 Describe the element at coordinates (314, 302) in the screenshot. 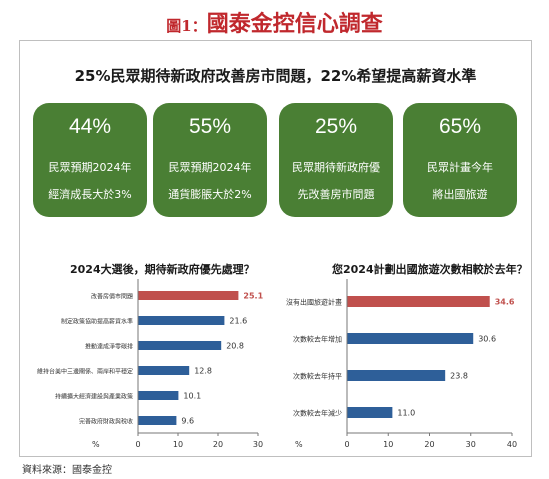

I see `category-label: 沒有出國旅遊計畫` at that location.